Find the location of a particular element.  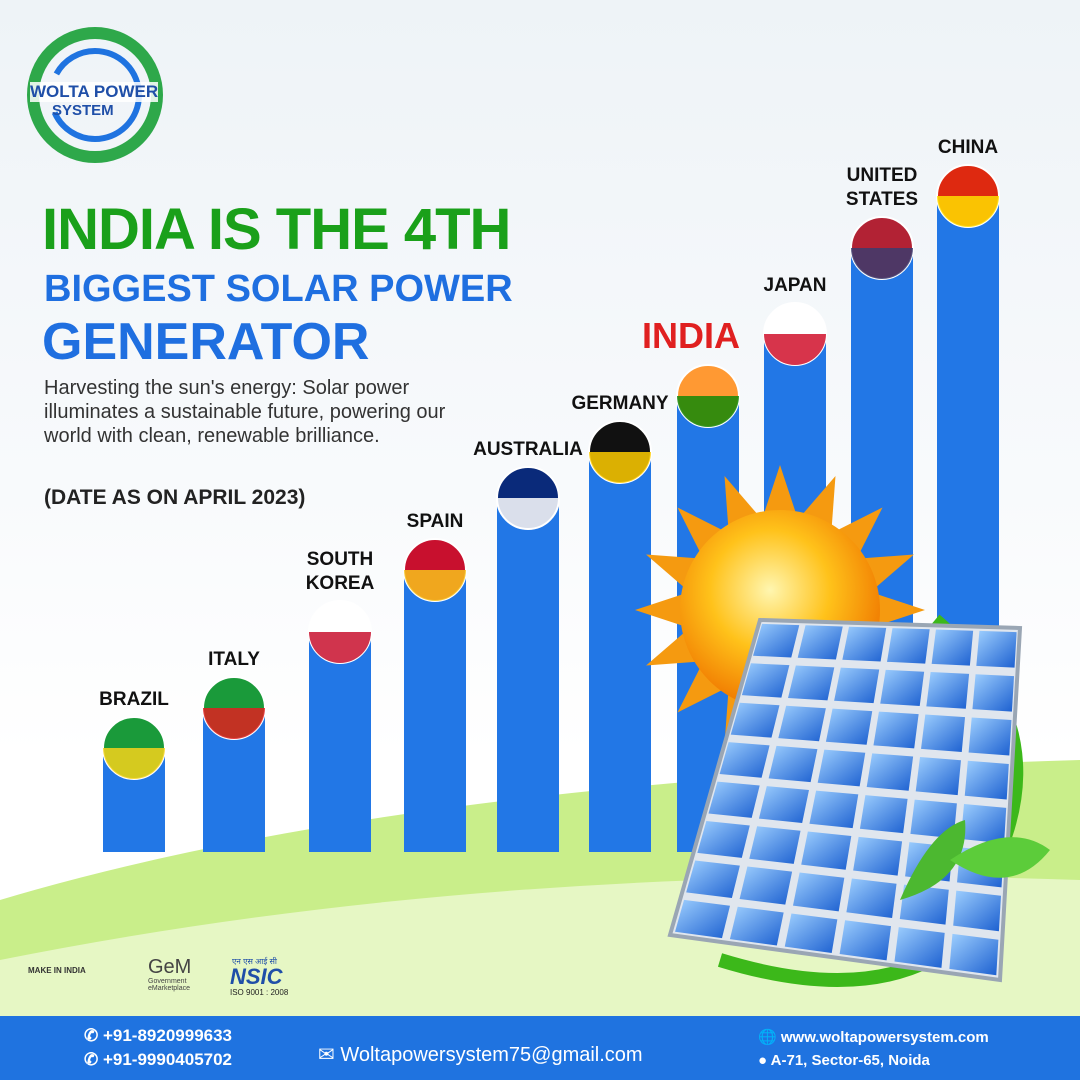

badge-sub: Government eMarketplace is located at coordinates (169, 985).